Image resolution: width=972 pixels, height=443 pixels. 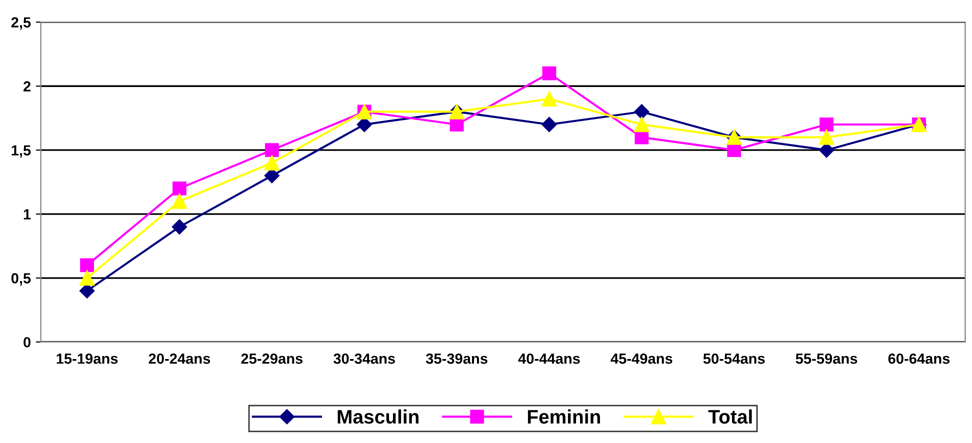 I want to click on x-tick-label: 15-19ans, so click(x=87, y=358).